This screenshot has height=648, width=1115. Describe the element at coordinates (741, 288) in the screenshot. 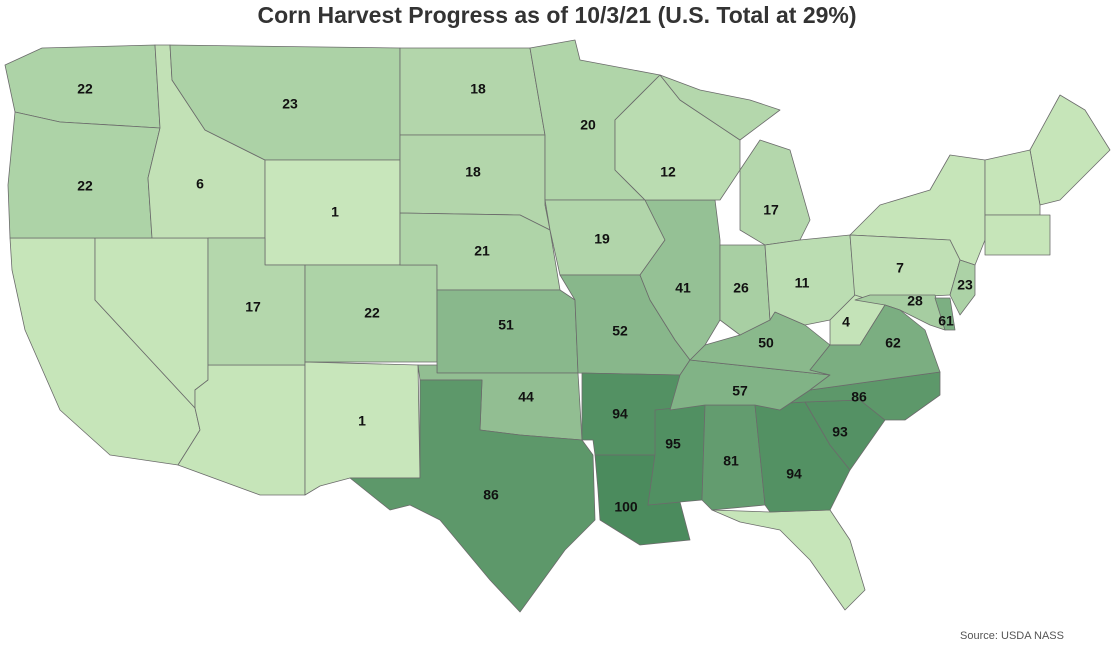

I see `state-value-label: 26` at that location.